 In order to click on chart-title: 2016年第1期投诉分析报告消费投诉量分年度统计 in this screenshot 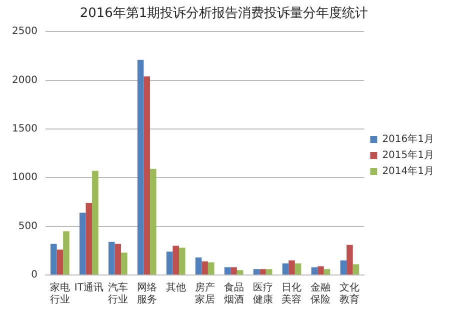, I will do `click(224, 13)`.